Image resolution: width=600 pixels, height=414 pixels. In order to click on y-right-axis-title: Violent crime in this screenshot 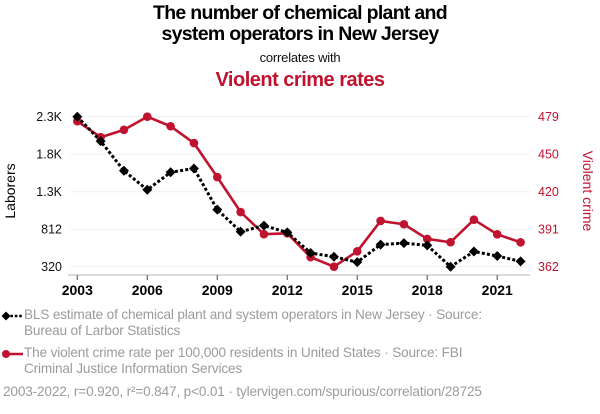, I will do `click(588, 191)`.